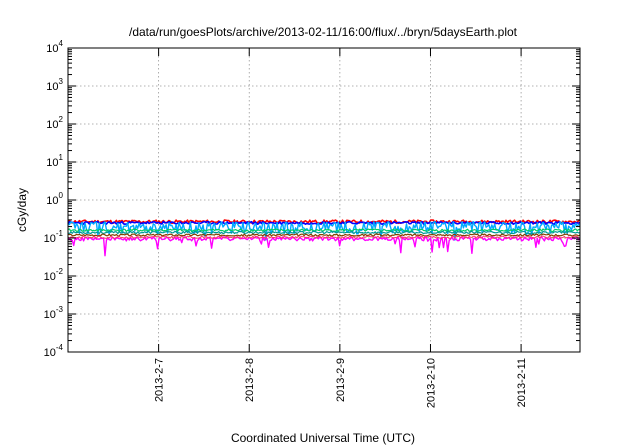  I want to click on x-tick-label: 2013-2-11, so click(522, 382).